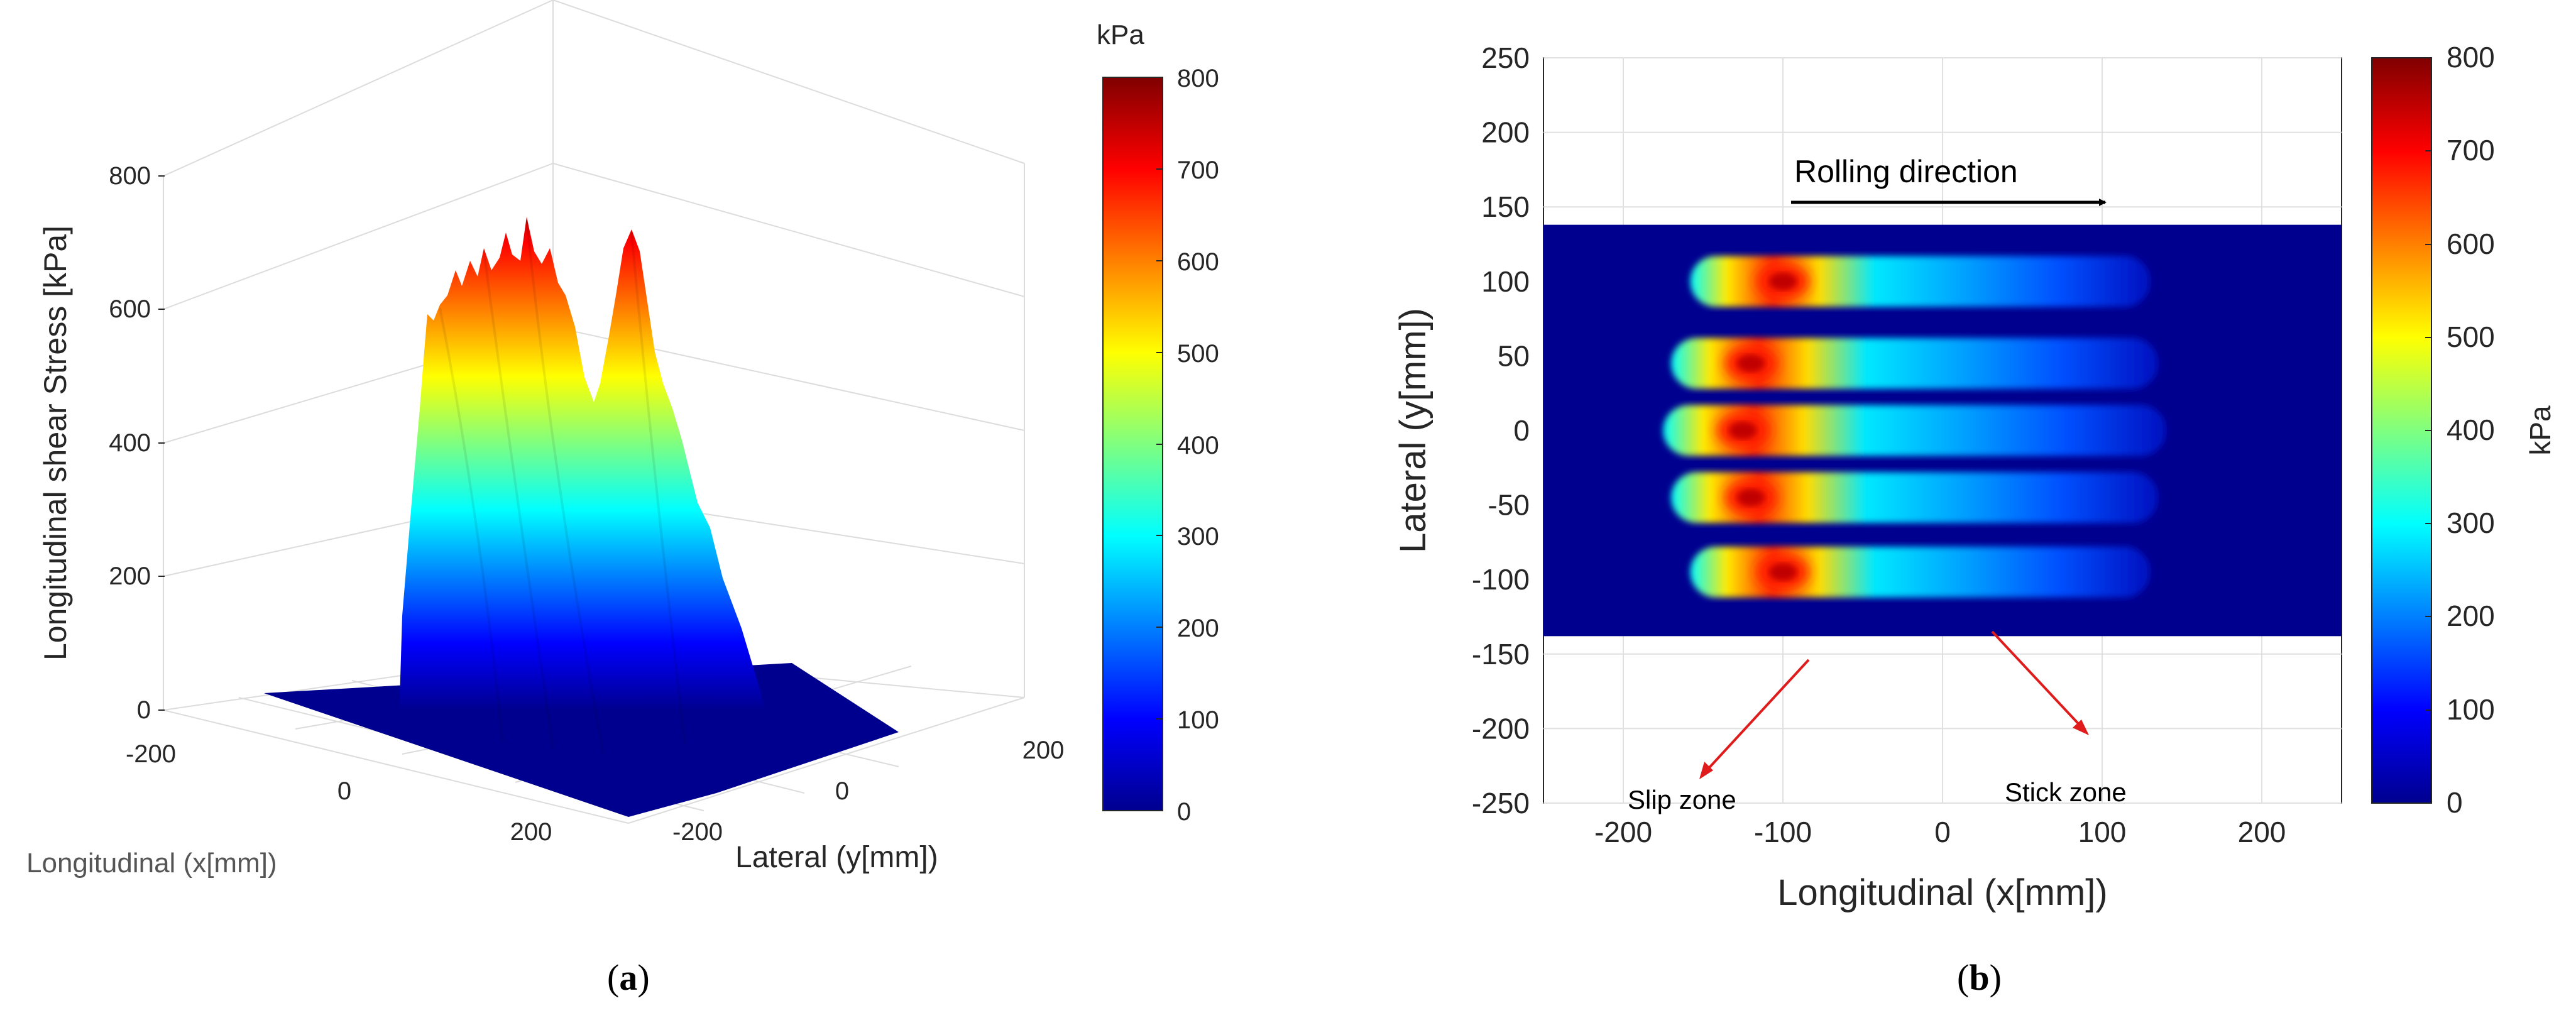 The width and height of the screenshot is (2576, 1013). I want to click on plot-b-y-tick-labels: 250 200 150 100 50 0 -50 -100 -150 -200 -250, so click(1501, 430).